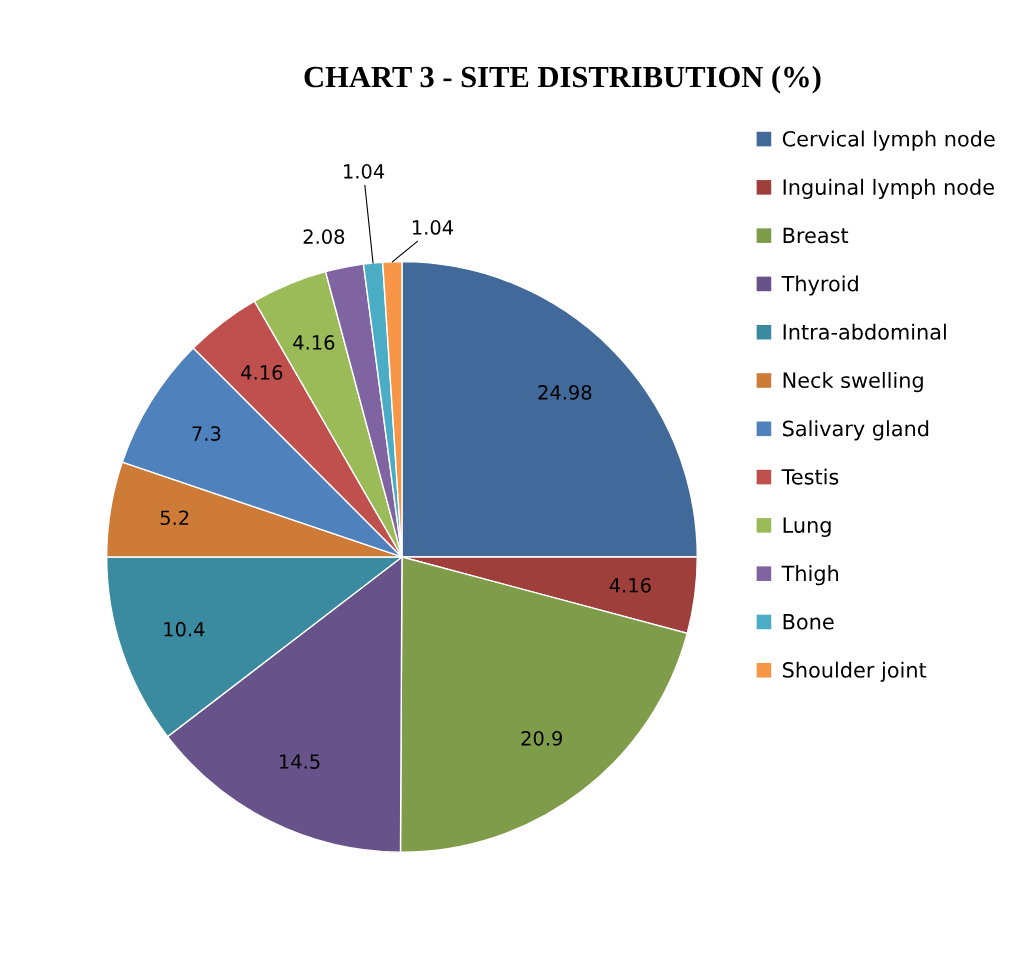 The width and height of the screenshot is (1032, 972). I want to click on legend-label: Breast, so click(816, 235).